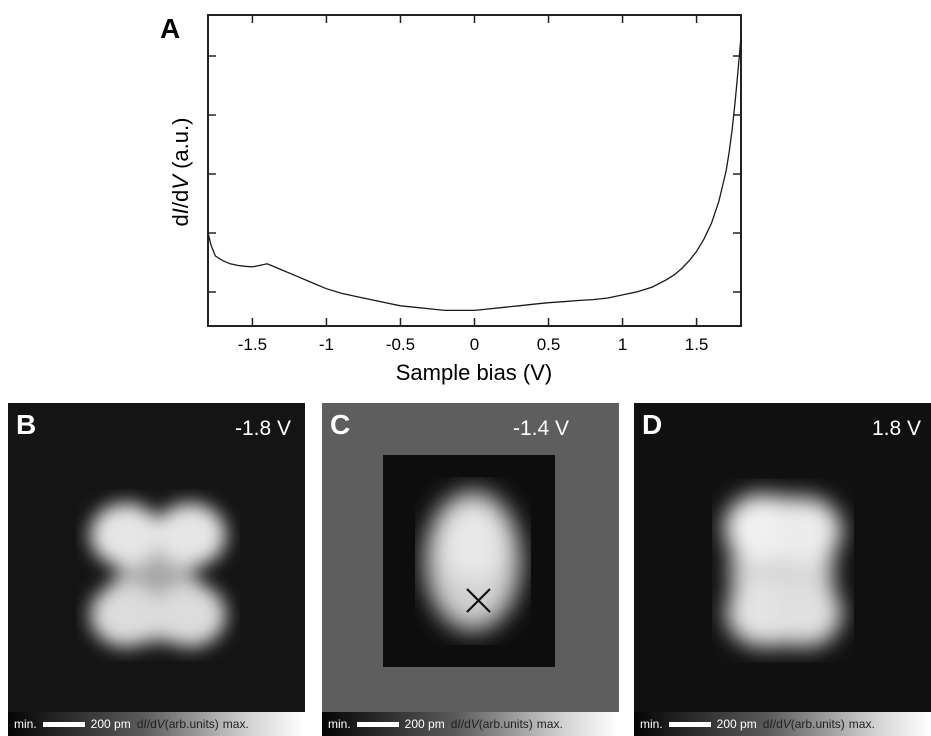 The width and height of the screenshot is (931, 736). I want to click on panel-c-colorbar: min. 200 pm dI/dV(arb.units) max., so click(470, 724).